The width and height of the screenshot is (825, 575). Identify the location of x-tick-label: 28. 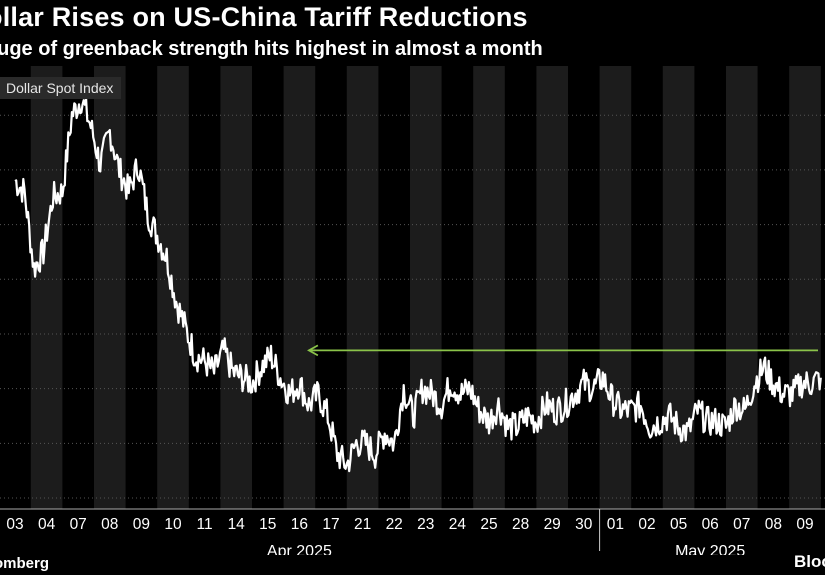
(520, 524).